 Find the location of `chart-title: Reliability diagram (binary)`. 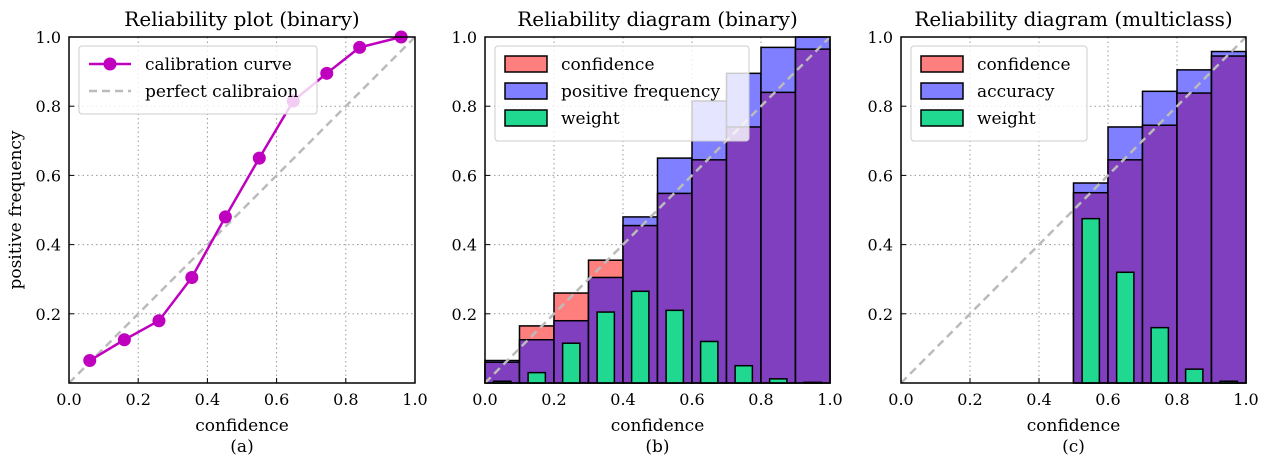

chart-title: Reliability diagram (binary) is located at coordinates (657, 19).